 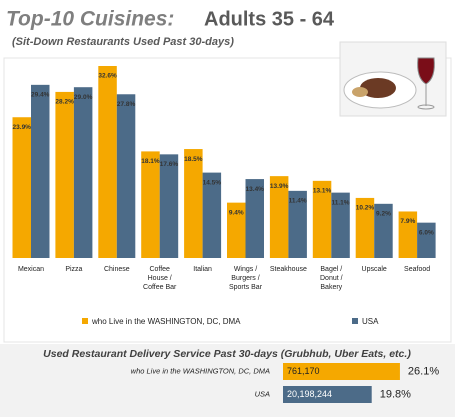 What do you see at coordinates (169, 164) in the screenshot?
I see `data-label: 17.6%` at bounding box center [169, 164].